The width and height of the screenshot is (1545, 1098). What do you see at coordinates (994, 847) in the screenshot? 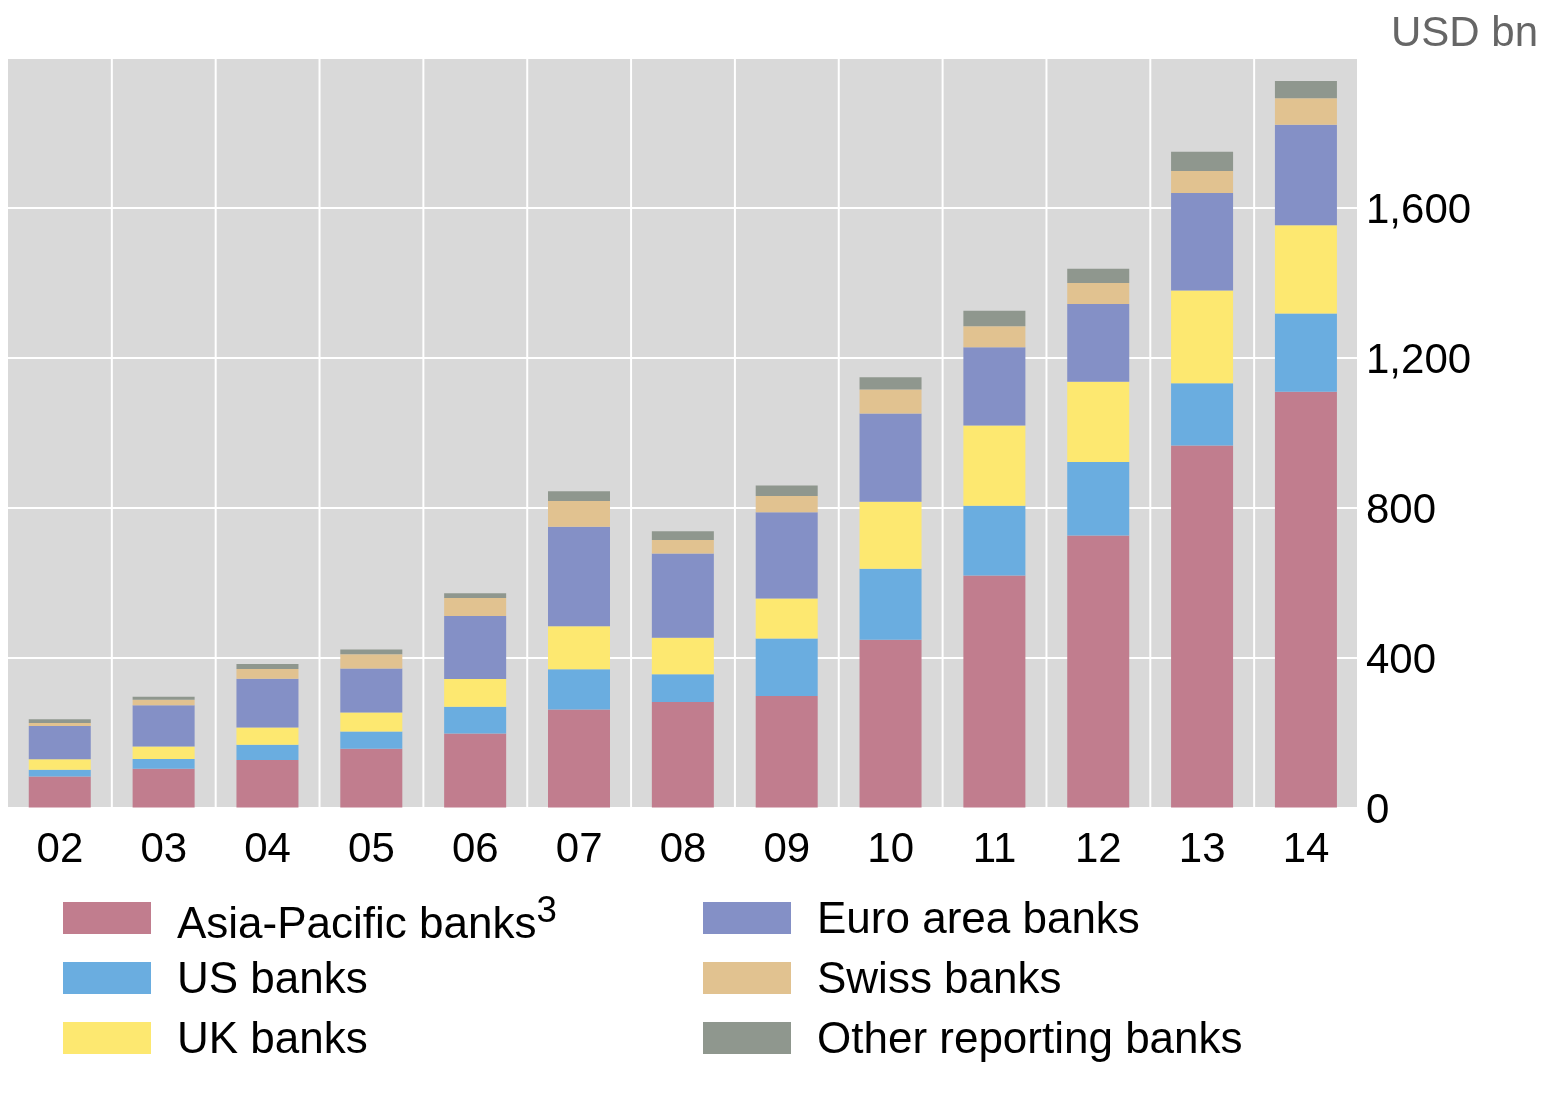
I see `x-tick-label: 11` at bounding box center [994, 847].